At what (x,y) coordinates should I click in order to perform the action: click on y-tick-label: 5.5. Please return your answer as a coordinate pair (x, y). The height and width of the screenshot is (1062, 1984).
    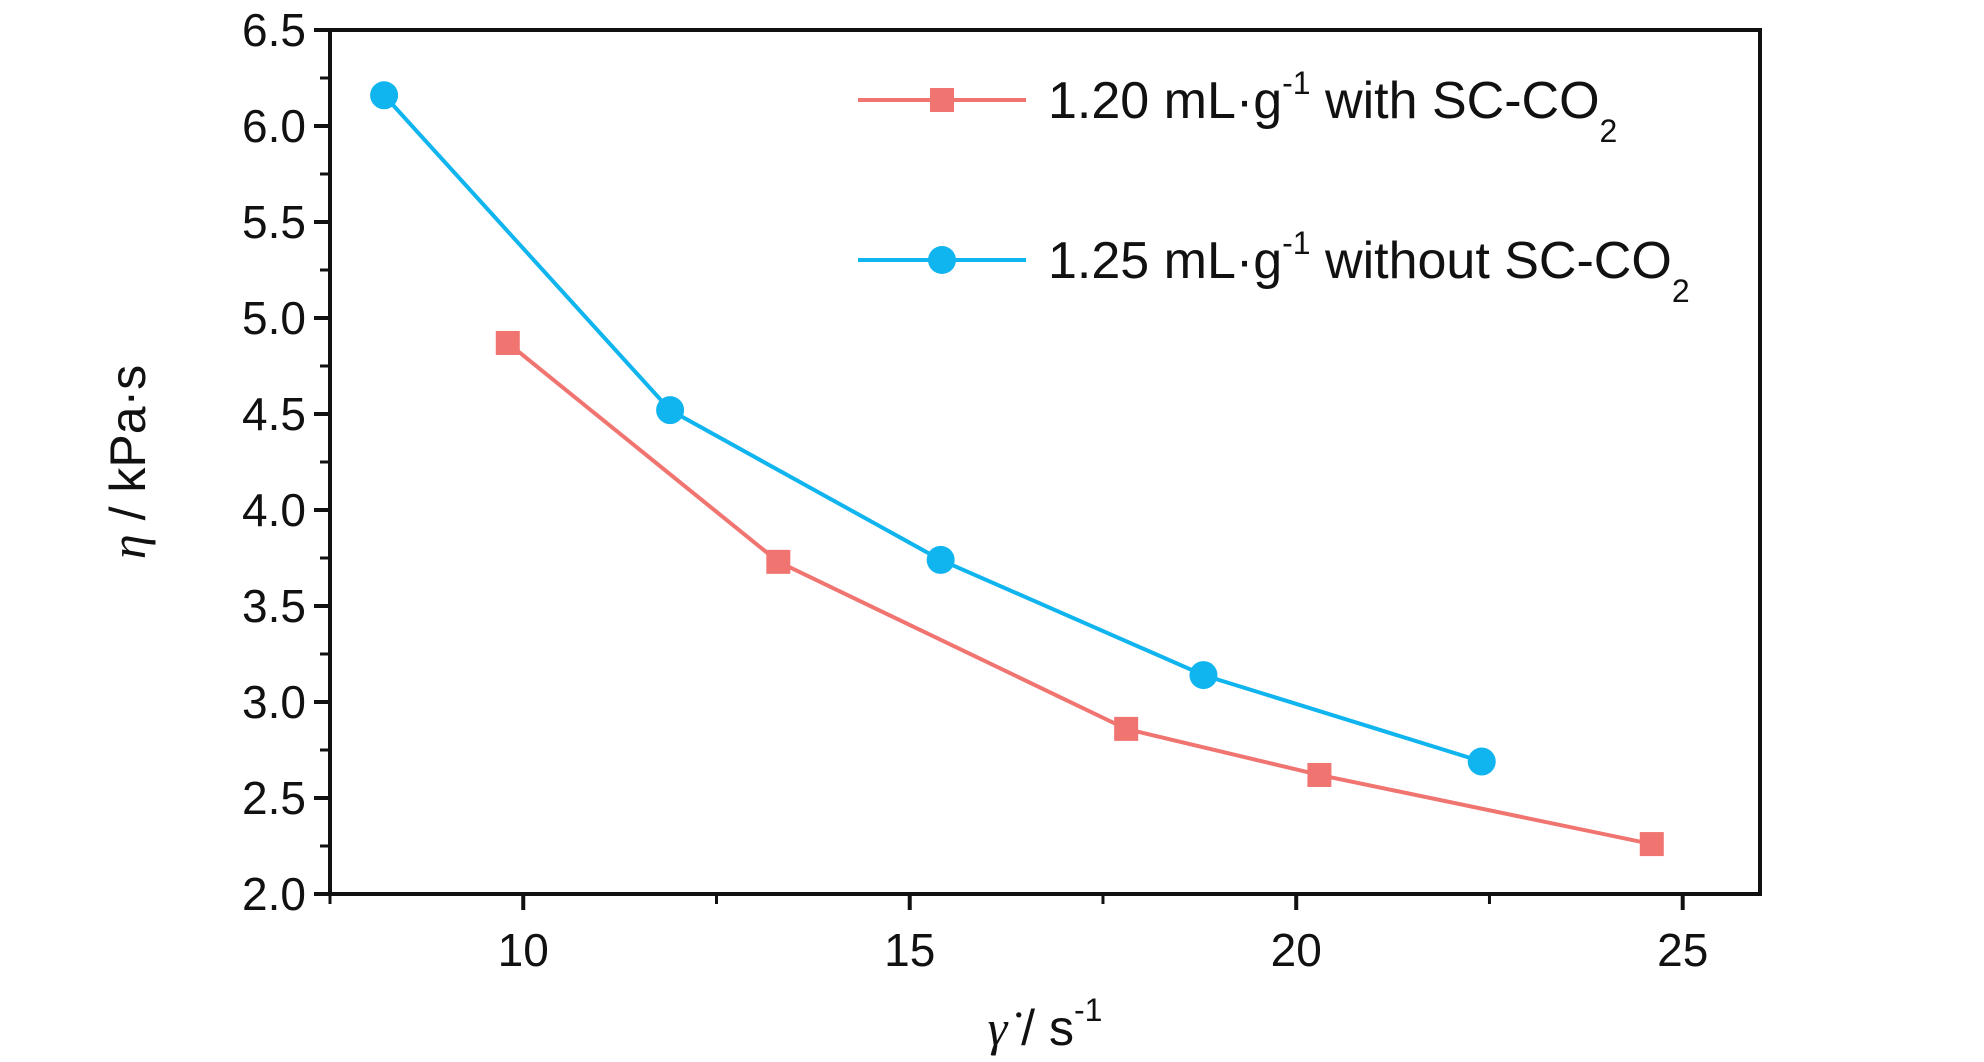
    Looking at the image, I should click on (274, 222).